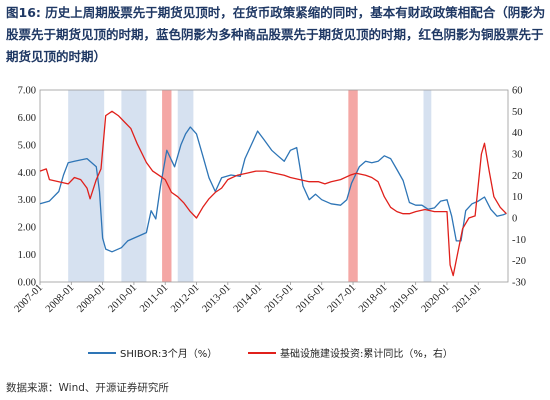  Describe the element at coordinates (517, 112) in the screenshot. I see `right-tick-label: 50` at that location.